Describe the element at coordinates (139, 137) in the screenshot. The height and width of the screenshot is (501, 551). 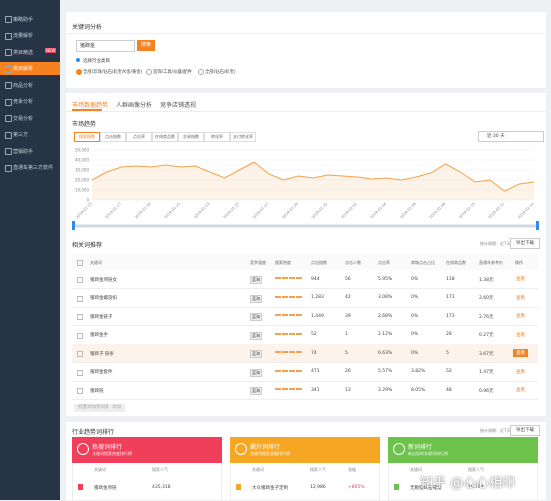
I see `metric-tab: 点击率` at that location.